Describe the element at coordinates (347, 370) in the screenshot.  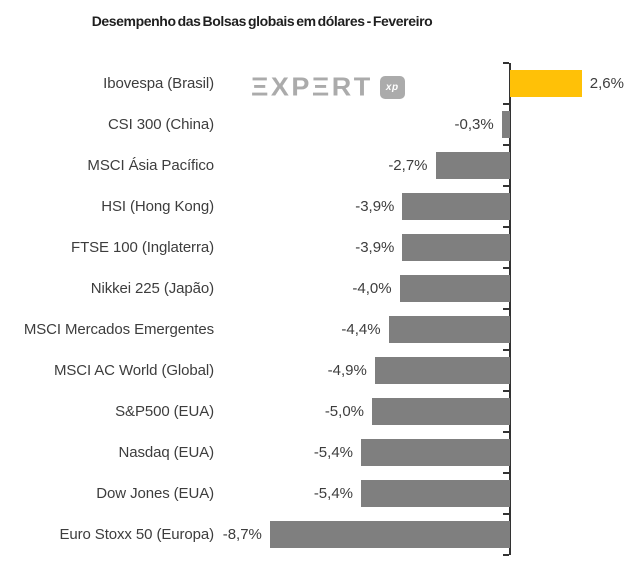
I see `value-label: -4,9%` at that location.